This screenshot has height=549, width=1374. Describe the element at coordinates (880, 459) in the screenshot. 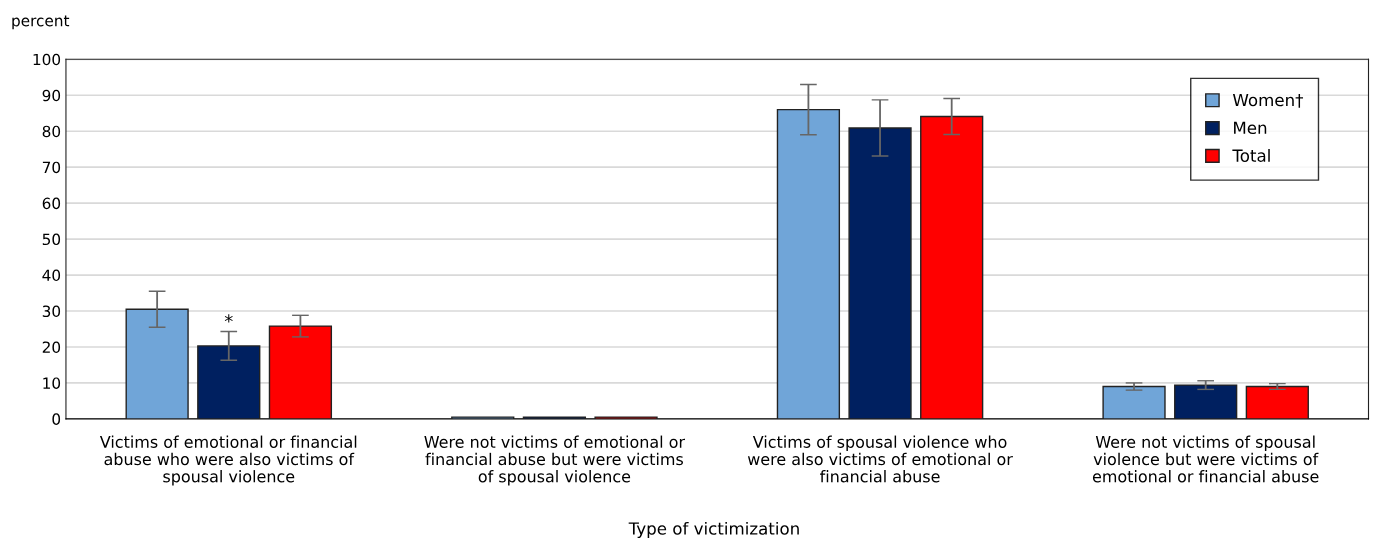

I see `x-tick-label: Victims of spousal violence who were also victims of emotional or financial abuse` at that location.